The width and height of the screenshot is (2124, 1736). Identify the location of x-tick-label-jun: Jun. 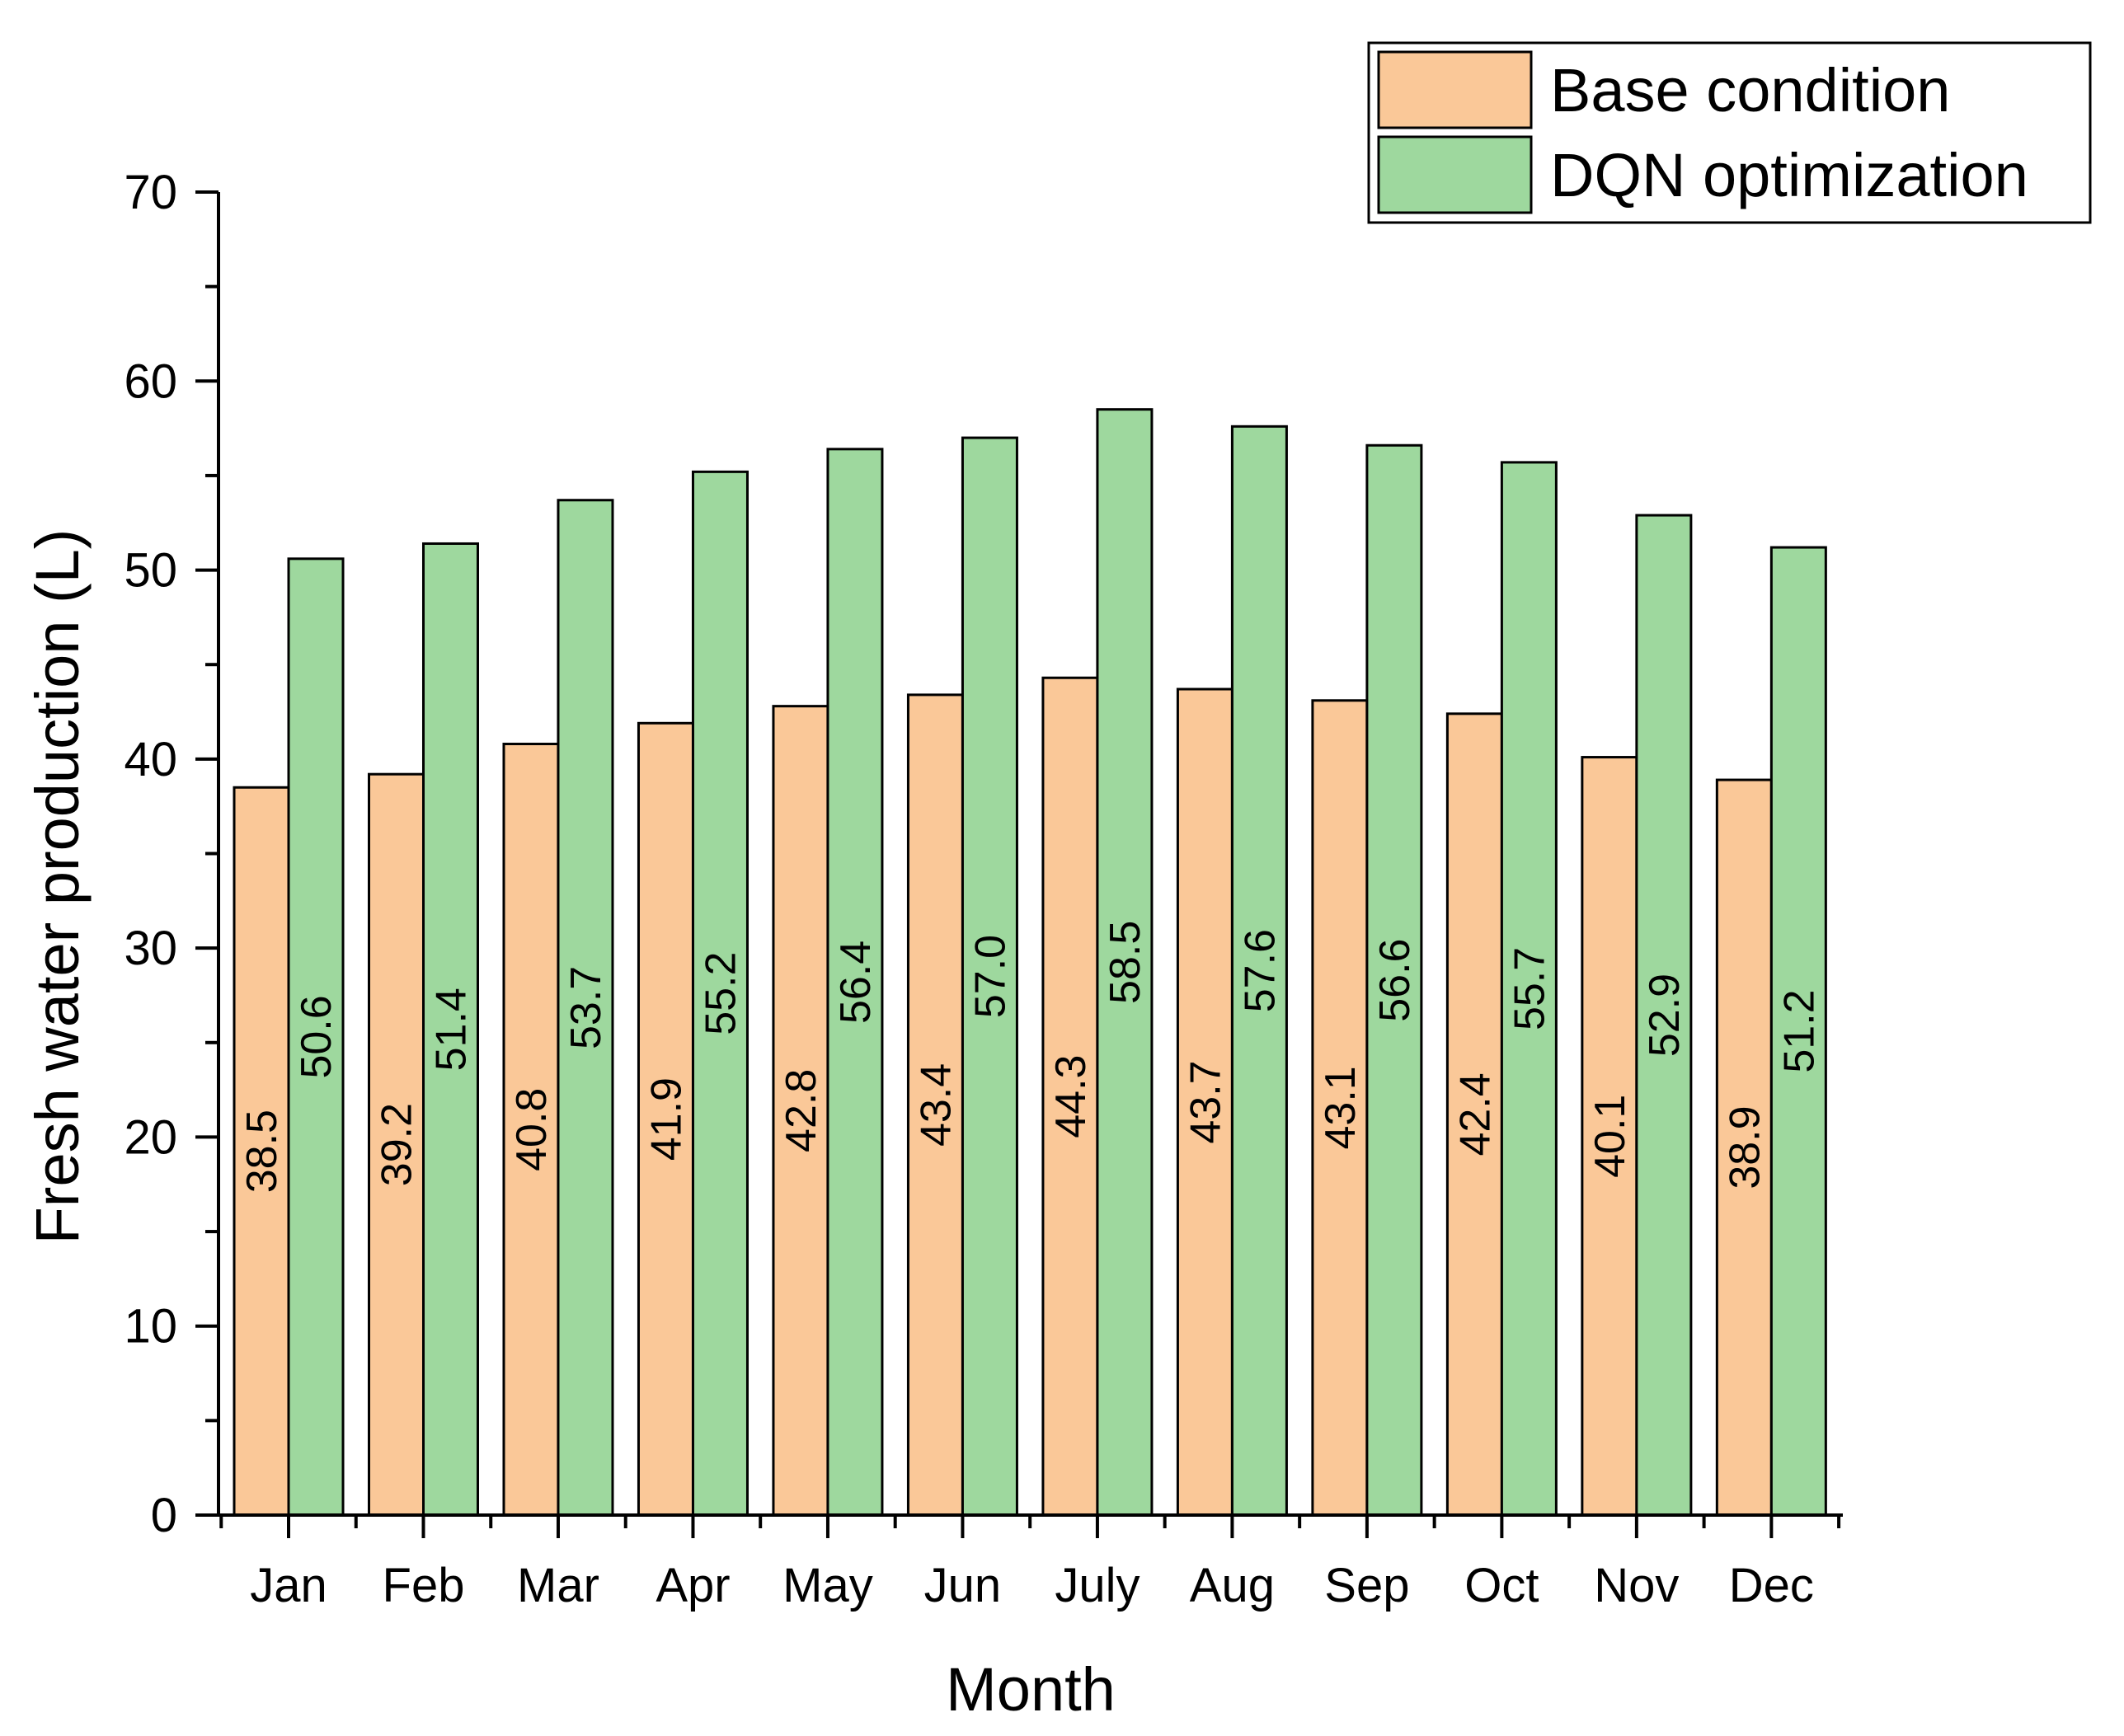
(963, 1585).